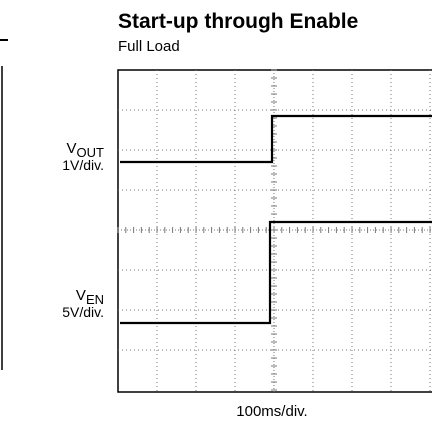 Image resolution: width=432 pixels, height=423 pixels. Describe the element at coordinates (149, 46) in the screenshot. I see `subtitle: Full Load` at that location.